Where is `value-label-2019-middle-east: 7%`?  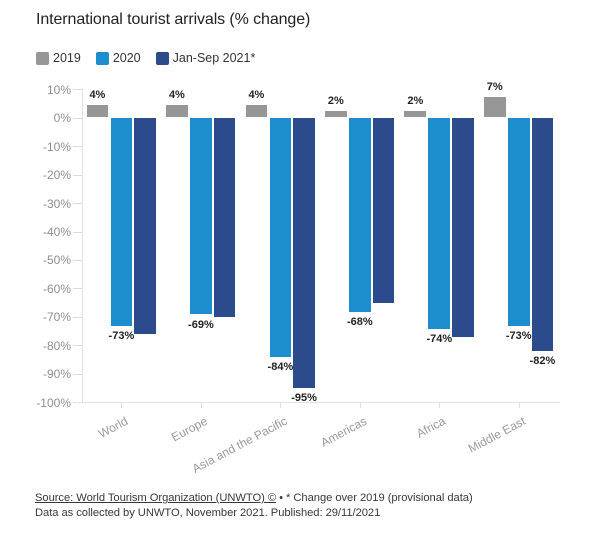
value-label-2019-middle-east: 7% is located at coordinates (494, 86).